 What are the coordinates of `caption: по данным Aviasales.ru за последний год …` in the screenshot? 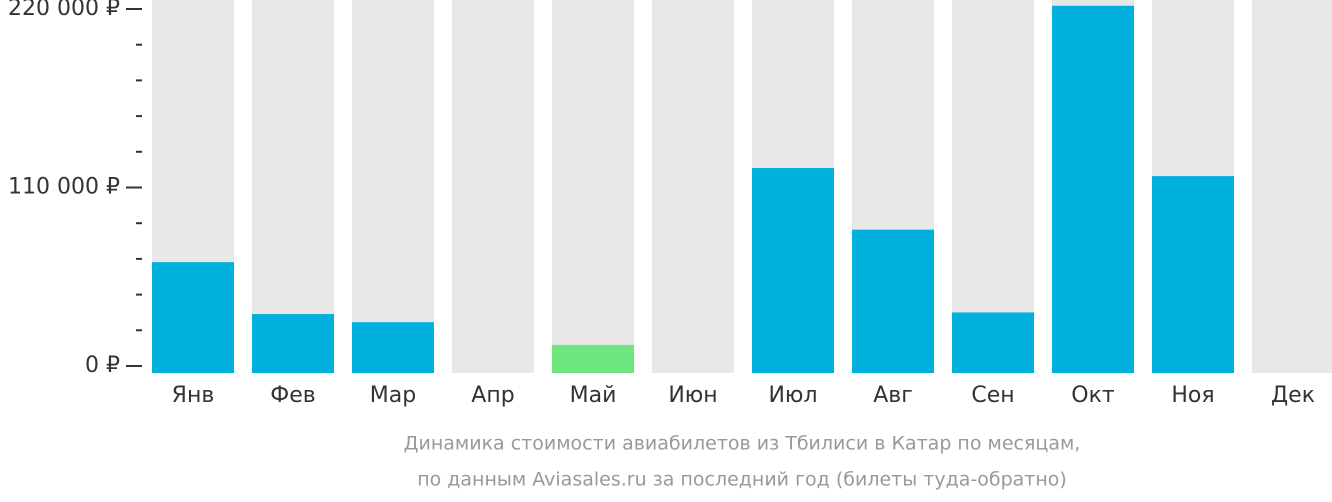 It's located at (742, 480).